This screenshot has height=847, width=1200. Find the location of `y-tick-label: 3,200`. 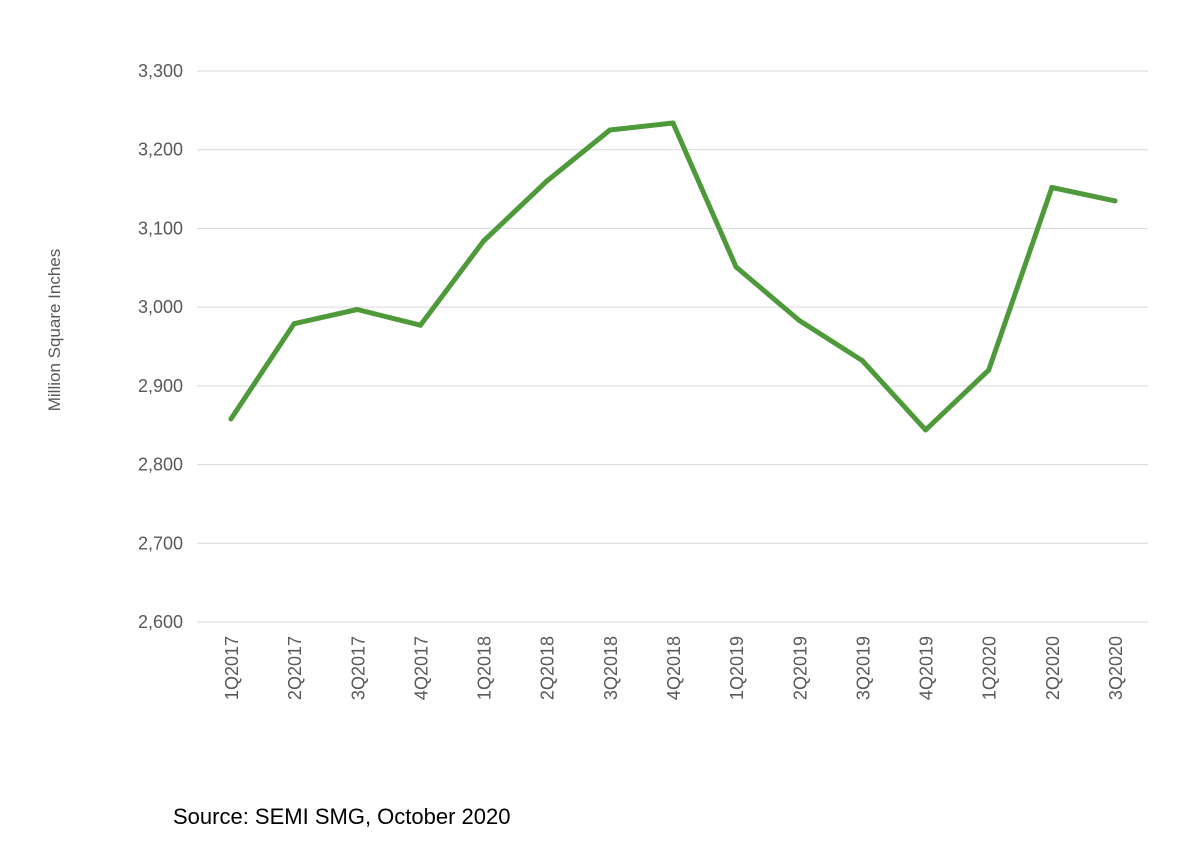

y-tick-label: 3,200 is located at coordinates (160, 150).